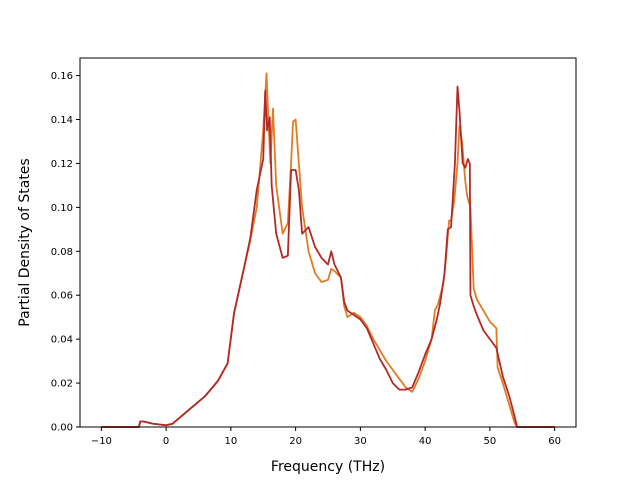 This screenshot has height=480, width=640. What do you see at coordinates (62, 164) in the screenshot?
I see `y-tick-label: 0.12` at bounding box center [62, 164].